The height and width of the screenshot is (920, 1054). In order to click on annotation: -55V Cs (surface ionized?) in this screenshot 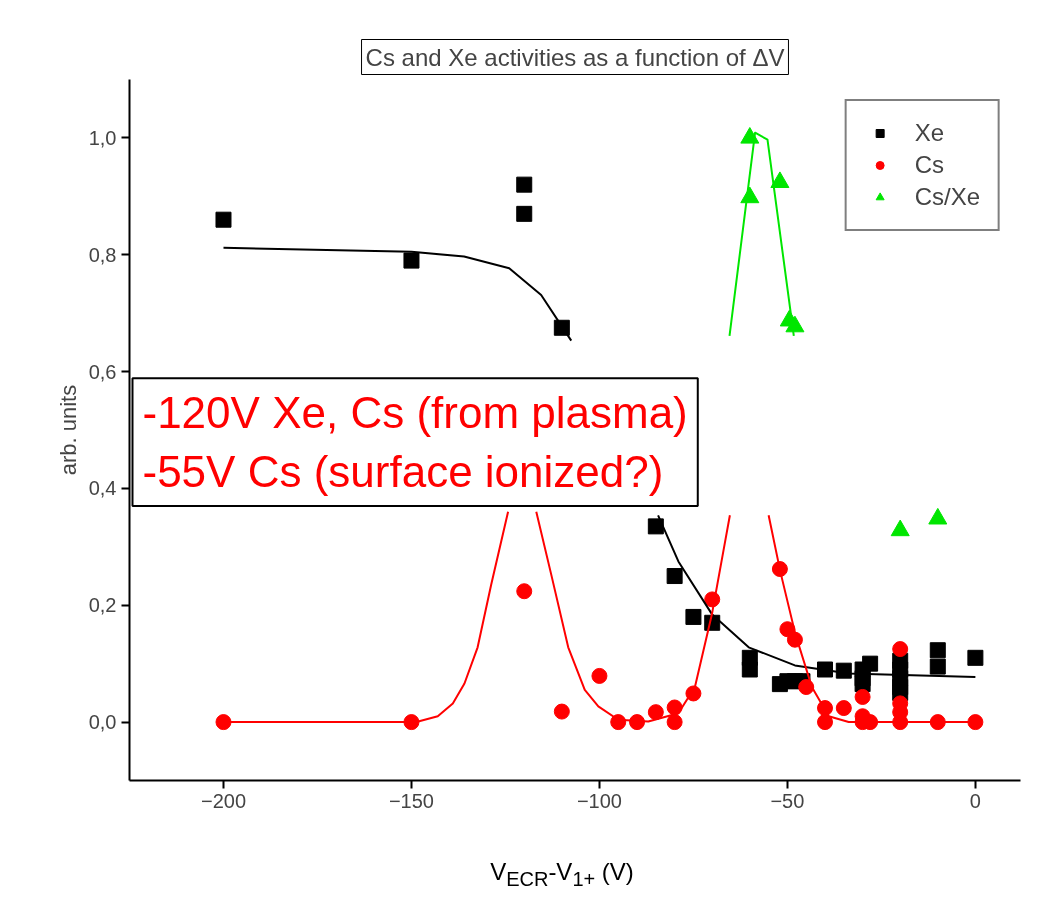, I will do `click(403, 471)`.